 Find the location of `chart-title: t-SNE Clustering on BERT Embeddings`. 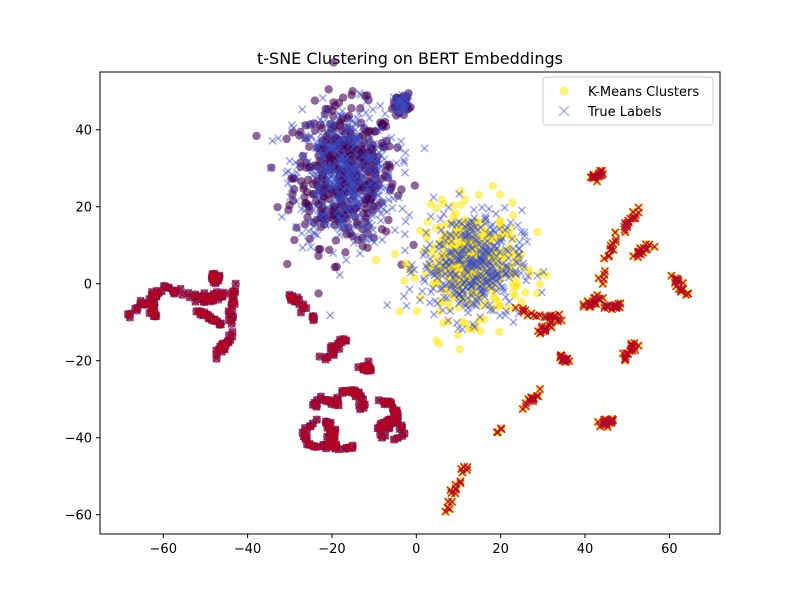

chart-title: t-SNE Clustering on BERT Embeddings is located at coordinates (410, 58).